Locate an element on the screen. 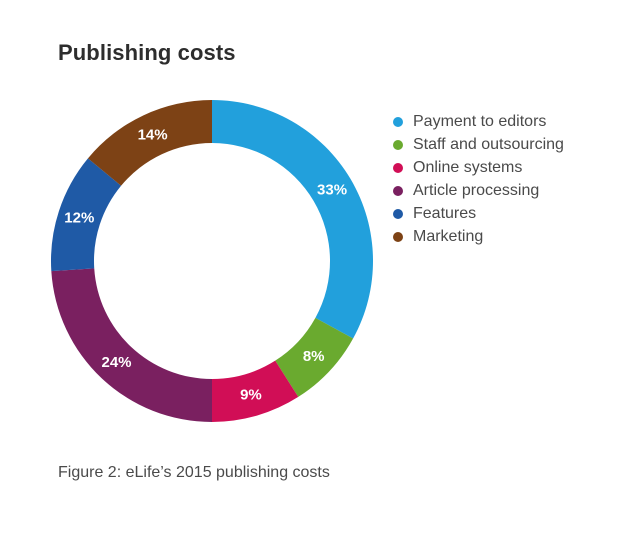 The image size is (617, 538). legend-label-3: Article processing is located at coordinates (476, 190).